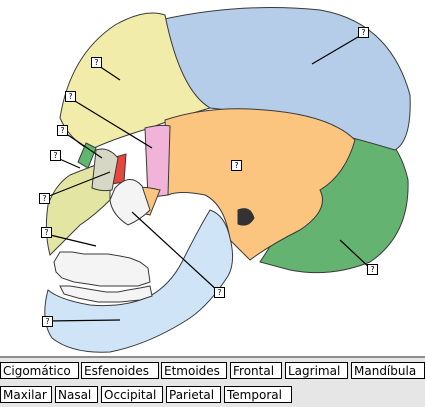 The height and width of the screenshot is (407, 425). I want to click on marker-9: ?, so click(372, 269).